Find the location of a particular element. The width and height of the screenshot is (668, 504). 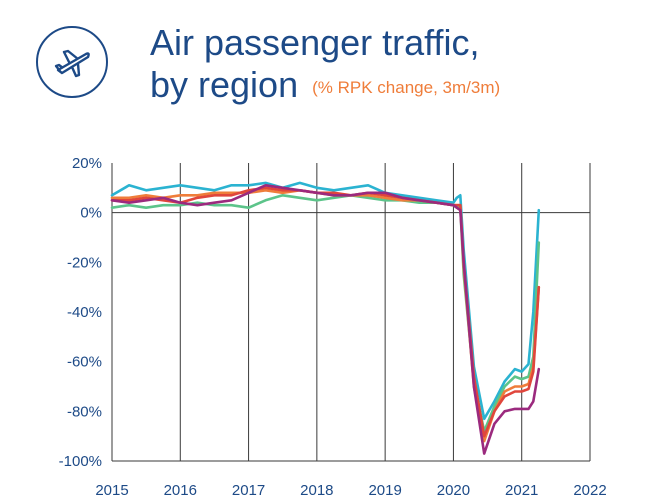

x-tick-label: 2016 is located at coordinates (180, 490).